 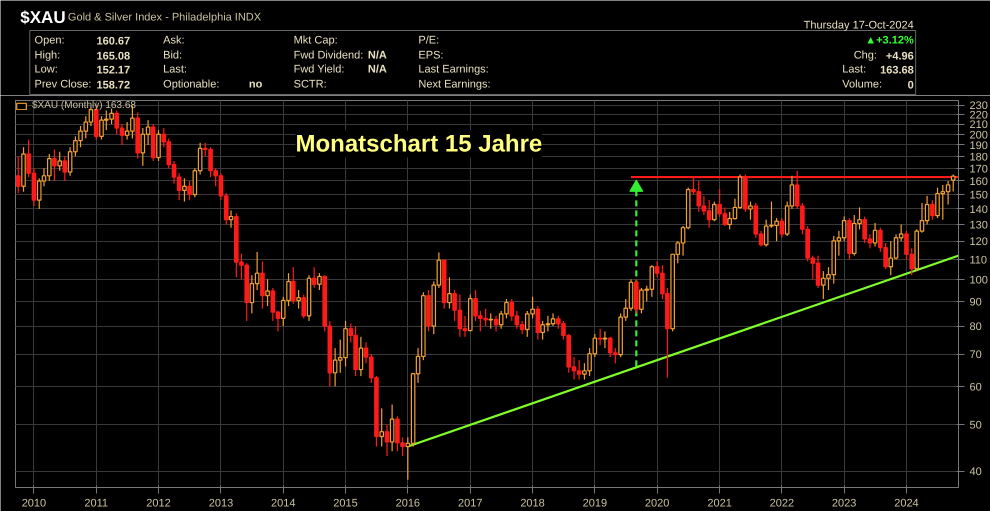 What do you see at coordinates (319, 70) in the screenshot?
I see `text: Fwd Yield:` at bounding box center [319, 70].